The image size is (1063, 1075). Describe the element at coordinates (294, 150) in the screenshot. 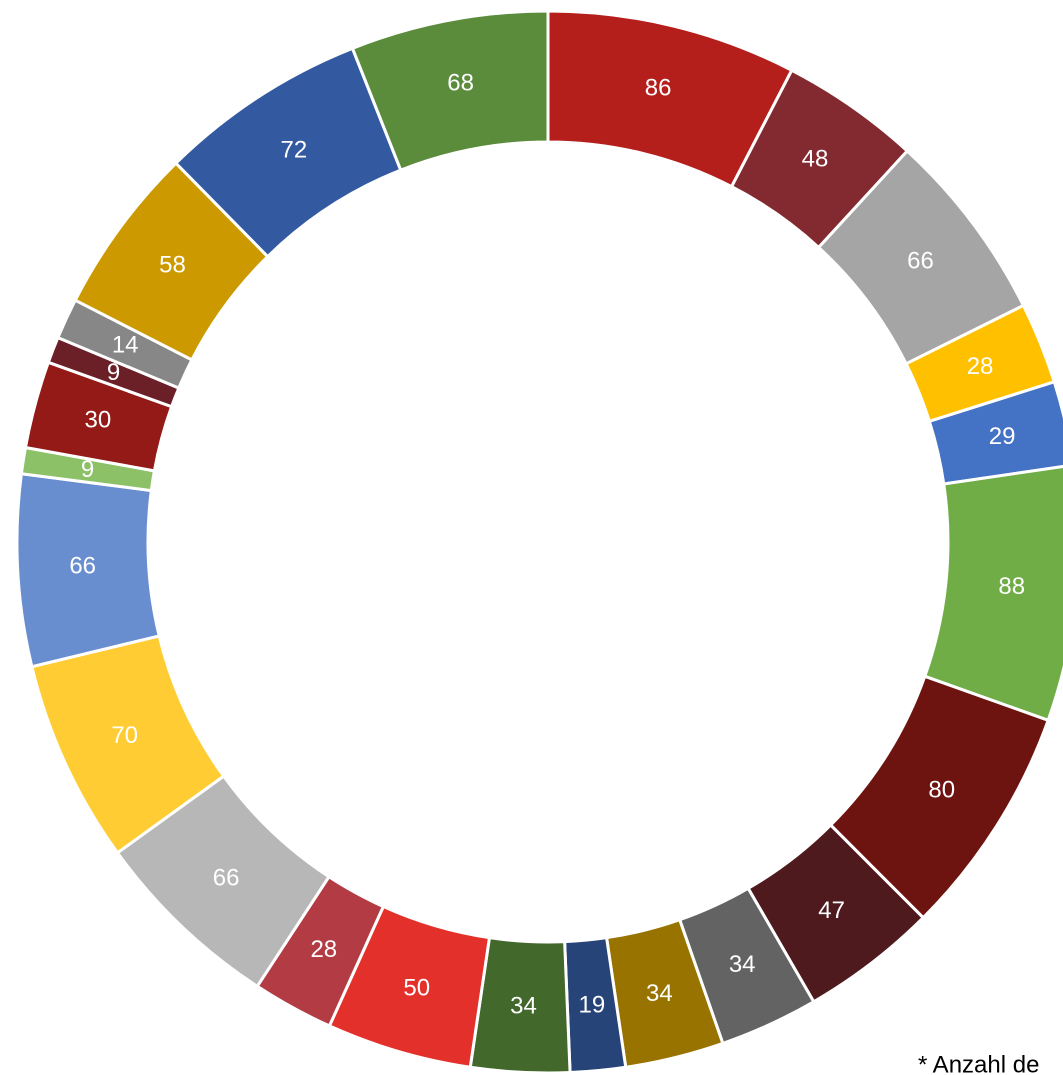

I see `data-label: 72` at that location.